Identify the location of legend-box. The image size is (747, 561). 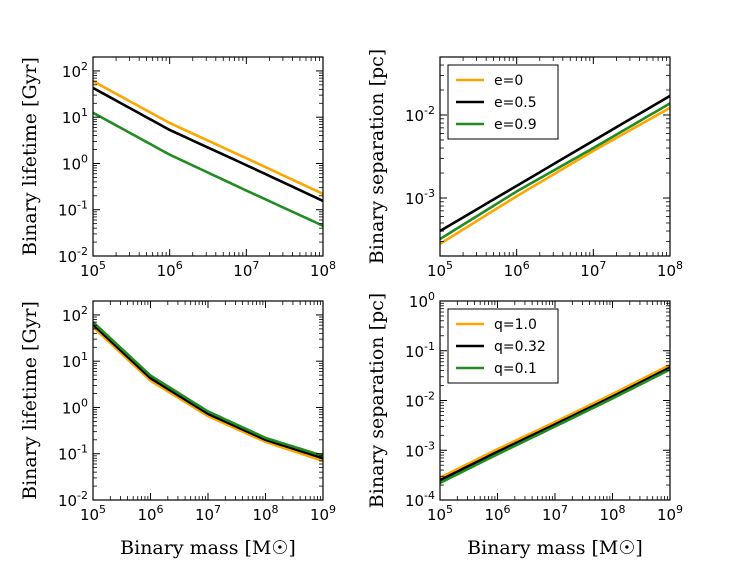
(503, 102).